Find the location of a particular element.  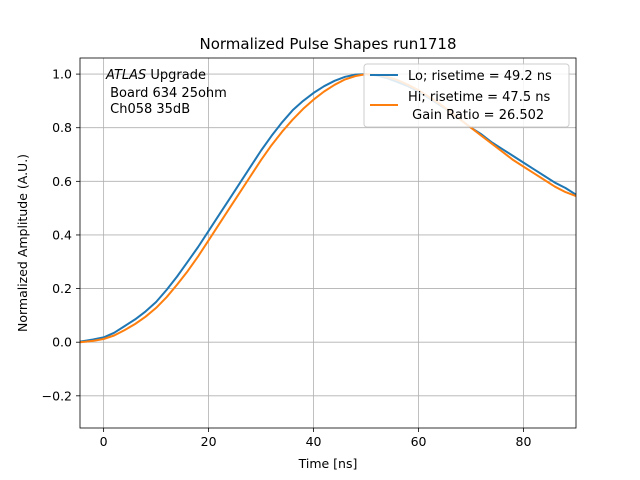

y-axis-label: Normalized Amplitude (A.U.) is located at coordinates (22, 243).